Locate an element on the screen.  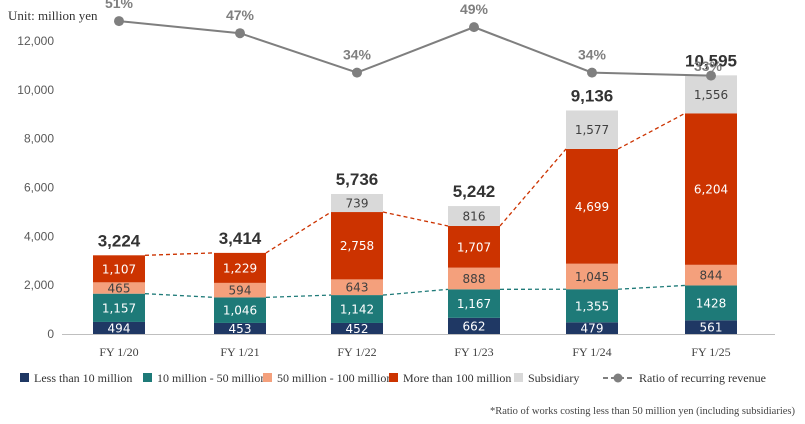
y-tick-label: 10,000 is located at coordinates (35, 90).